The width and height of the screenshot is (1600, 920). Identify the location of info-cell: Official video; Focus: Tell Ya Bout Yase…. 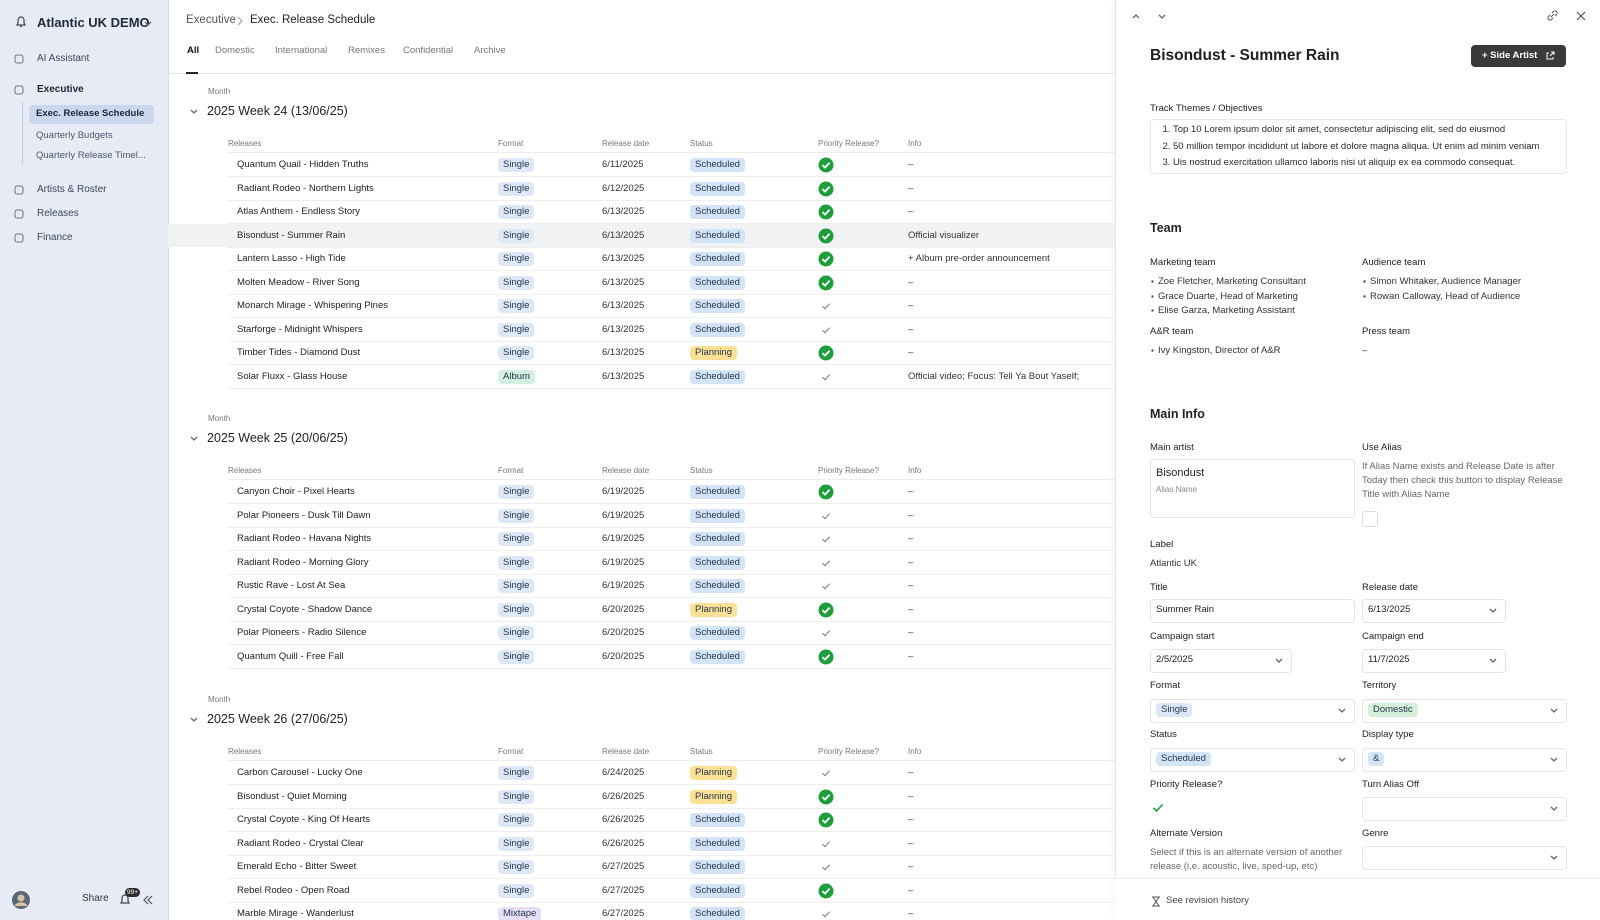
(994, 376).